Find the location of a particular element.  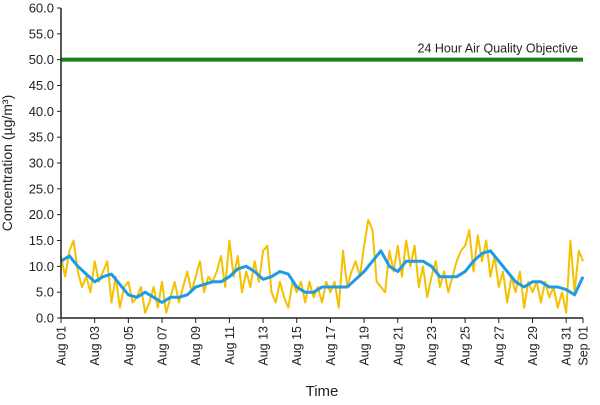

x-tick-label: Aug 19 is located at coordinates (365, 346).